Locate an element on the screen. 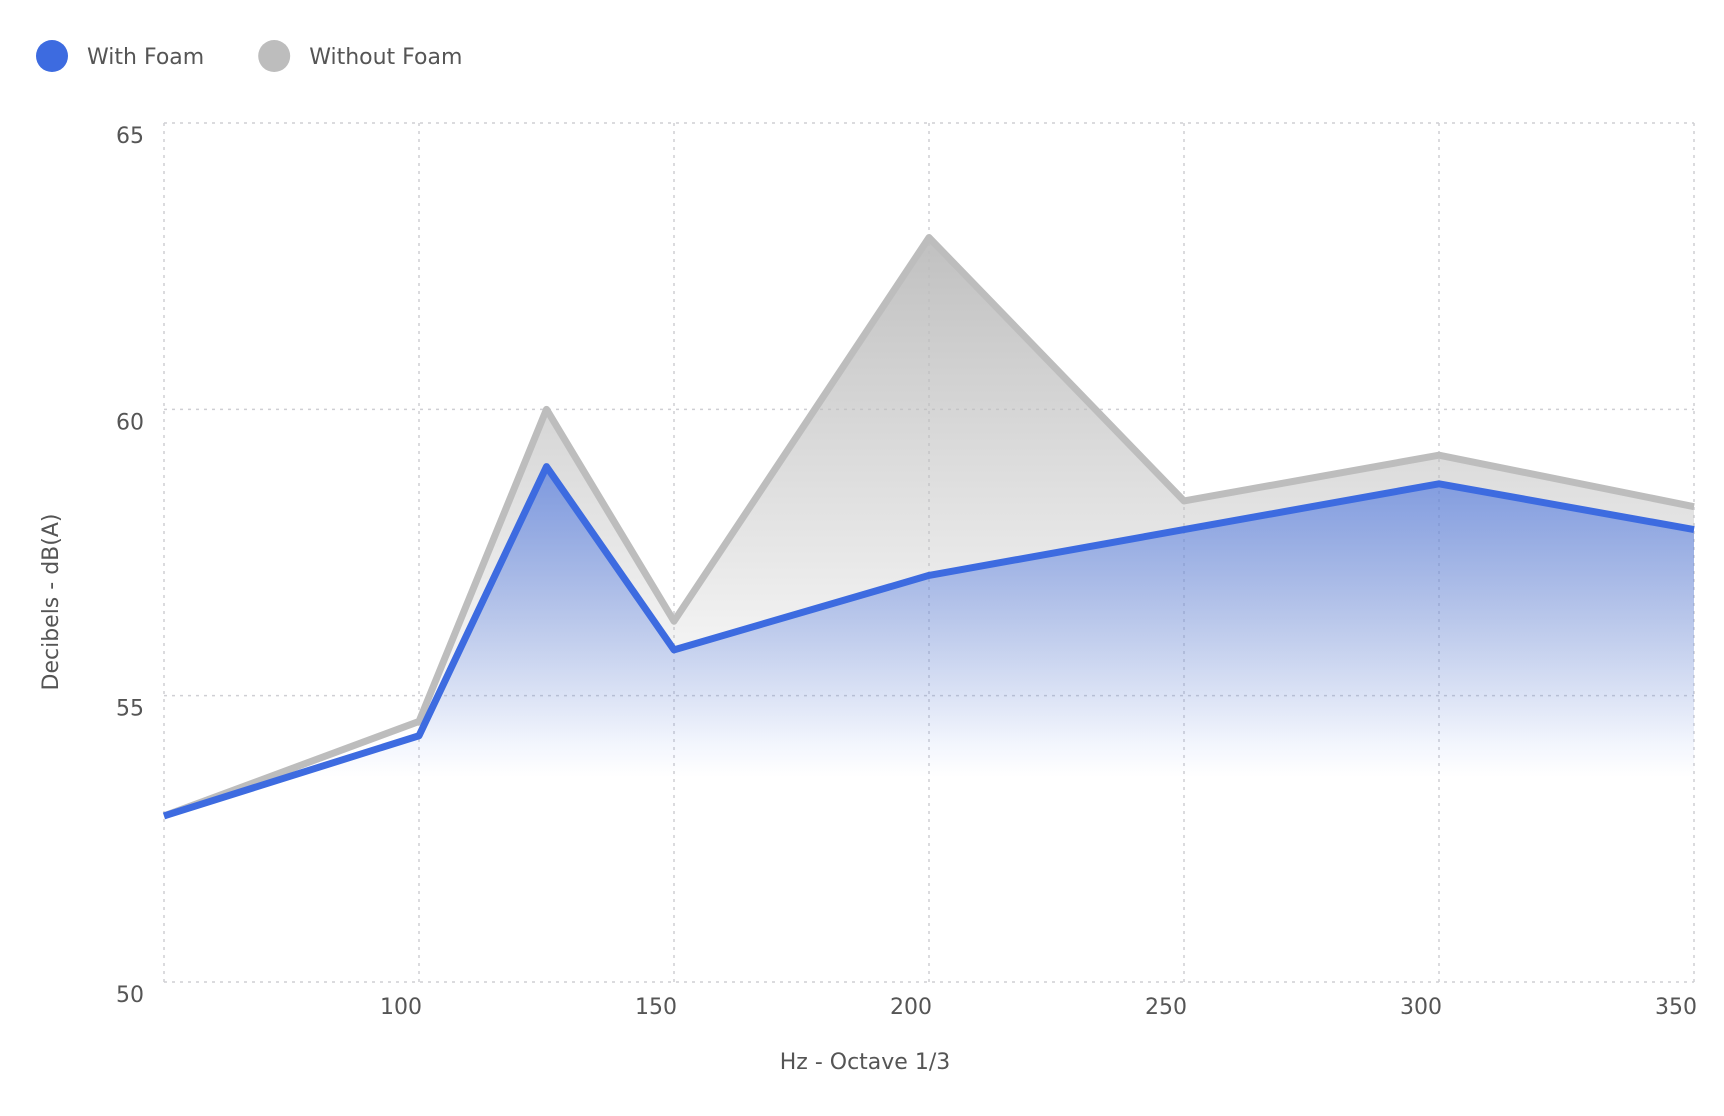 This screenshot has height=1116, width=1724. x-tick-label: 100 is located at coordinates (401, 1007).